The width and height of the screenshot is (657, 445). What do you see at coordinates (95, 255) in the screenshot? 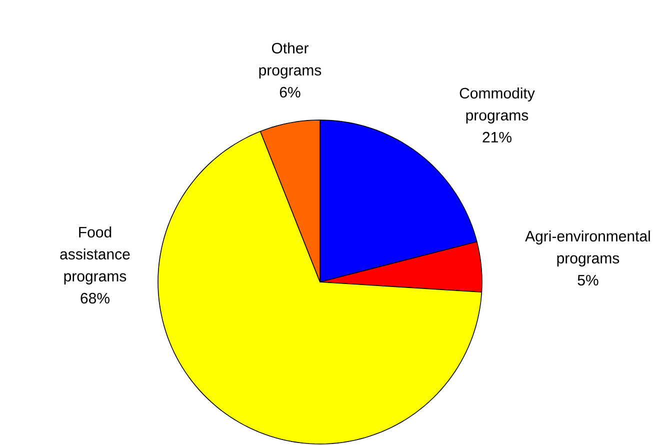
I see `slice-label: Food assistance programs` at bounding box center [95, 255].